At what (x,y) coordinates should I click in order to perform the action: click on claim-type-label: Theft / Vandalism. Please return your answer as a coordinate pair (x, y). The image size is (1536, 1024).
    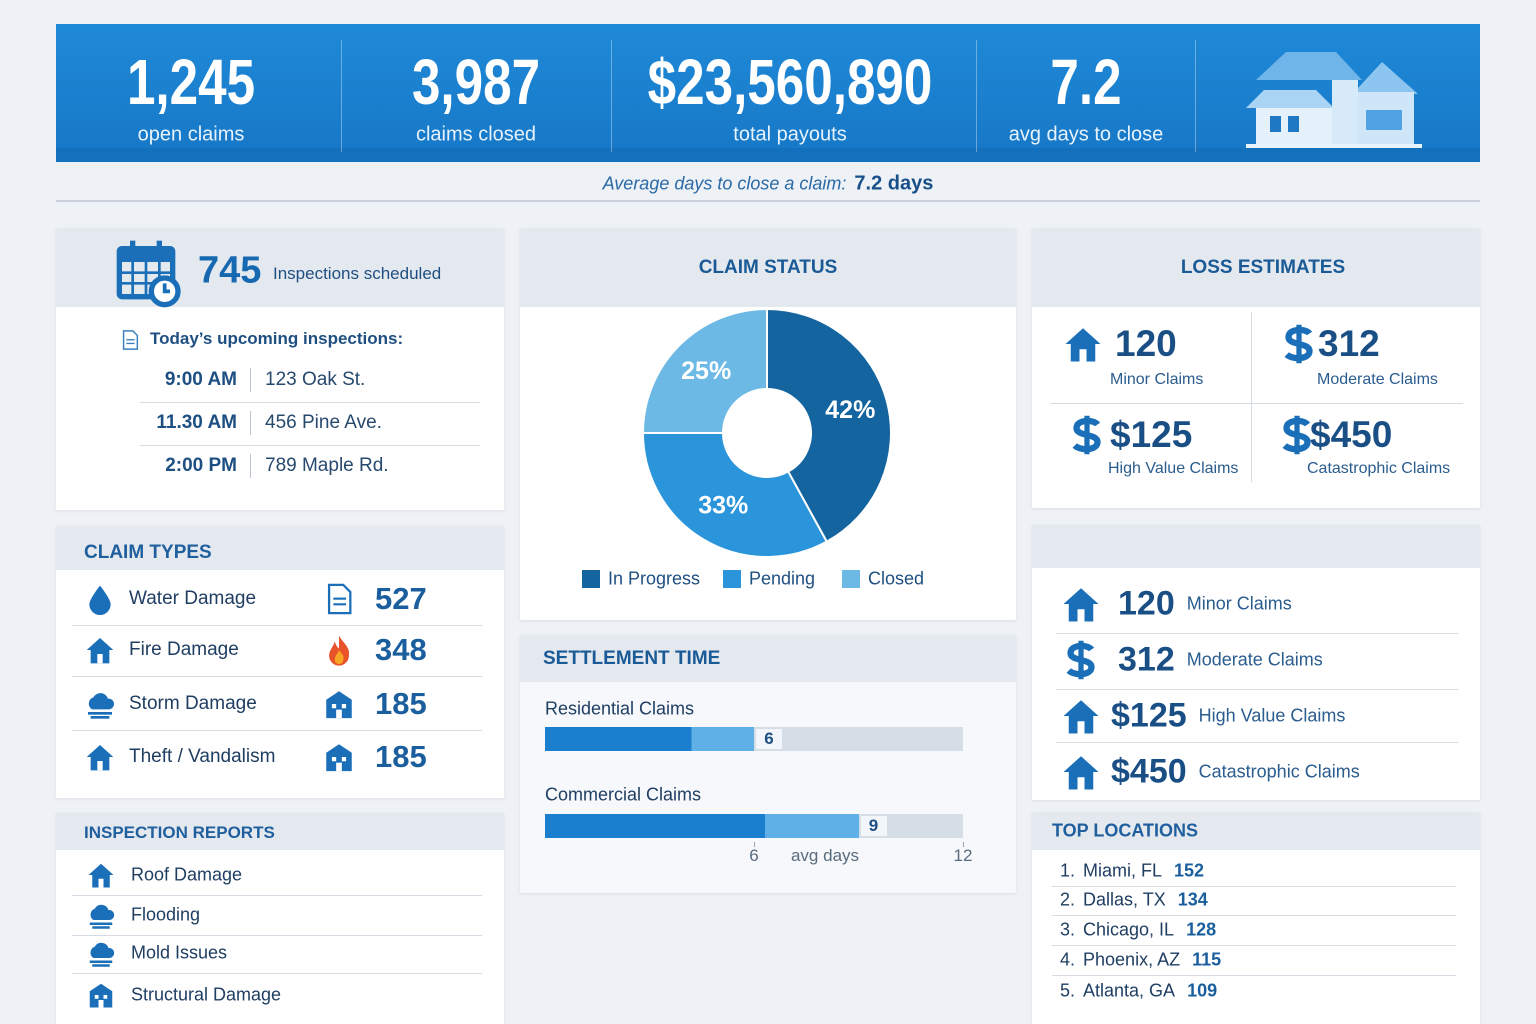
    Looking at the image, I should click on (202, 756).